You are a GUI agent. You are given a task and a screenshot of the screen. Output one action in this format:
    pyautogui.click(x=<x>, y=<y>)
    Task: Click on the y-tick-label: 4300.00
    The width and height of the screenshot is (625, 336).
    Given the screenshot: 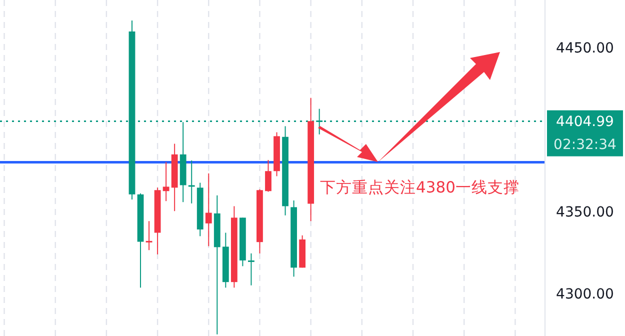 What is the action you would take?
    pyautogui.click(x=585, y=294)
    